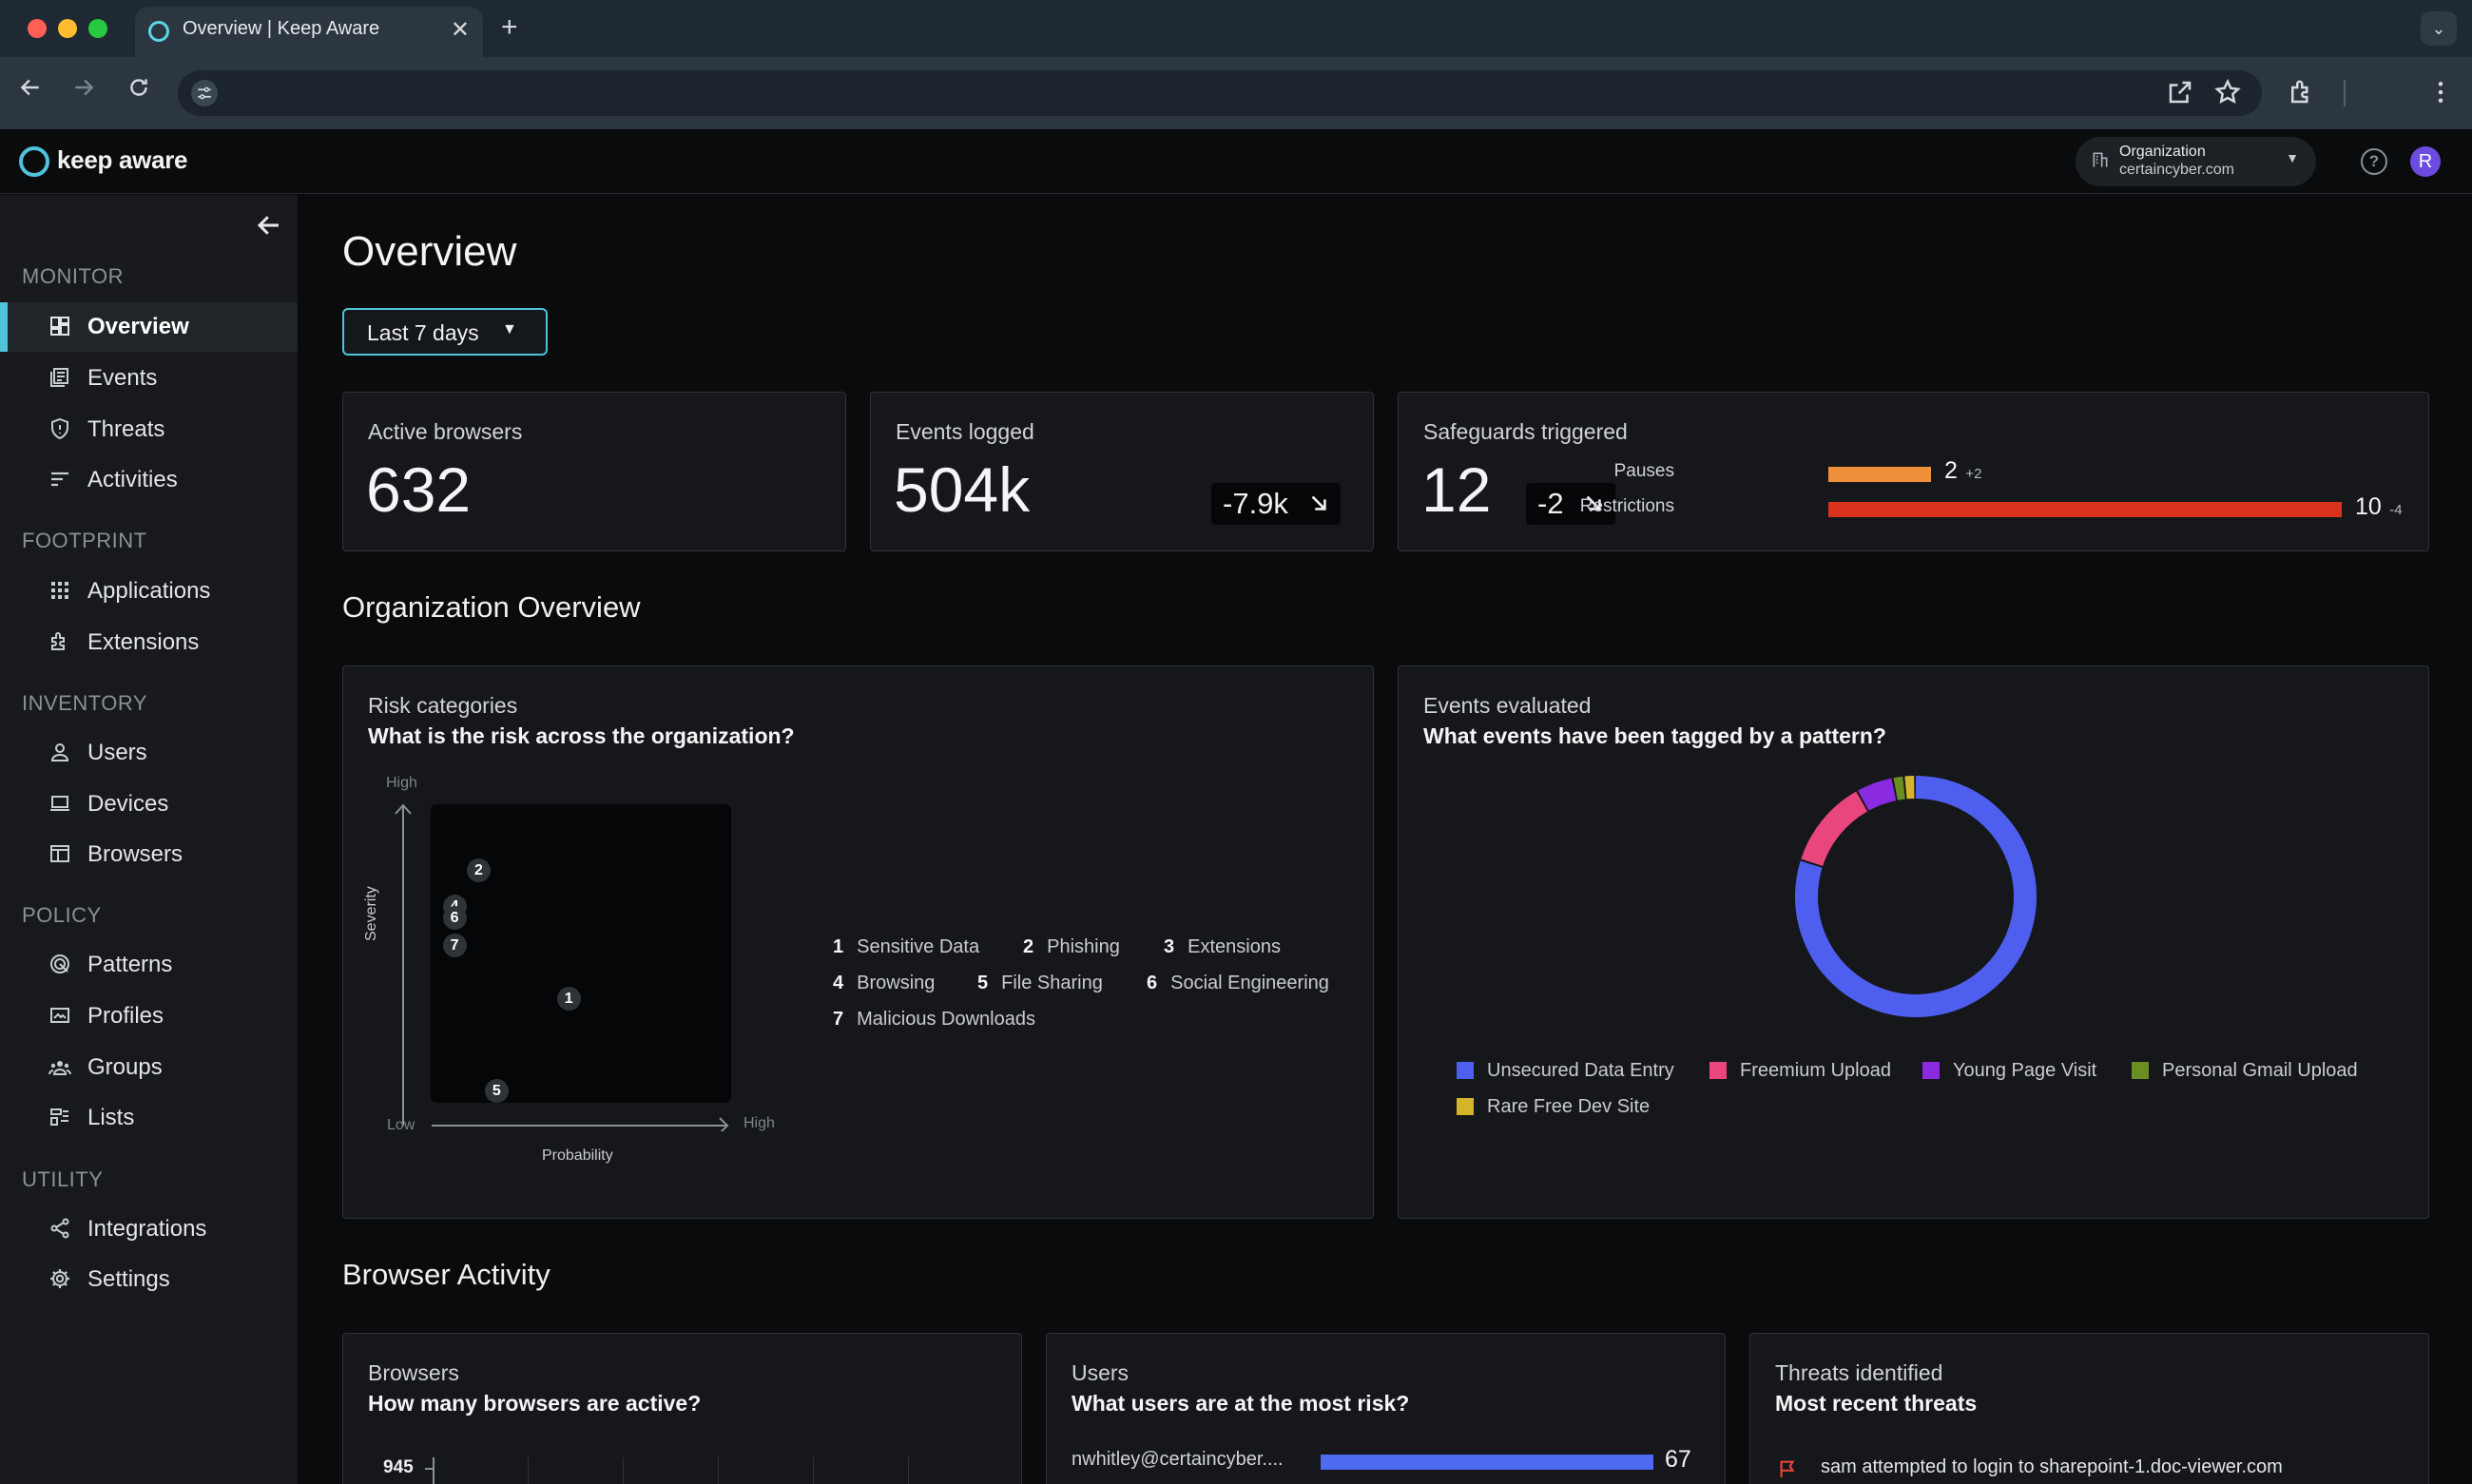  Describe the element at coordinates (2379, 507) in the screenshot. I see `restrictions-value: 10 -4` at that location.